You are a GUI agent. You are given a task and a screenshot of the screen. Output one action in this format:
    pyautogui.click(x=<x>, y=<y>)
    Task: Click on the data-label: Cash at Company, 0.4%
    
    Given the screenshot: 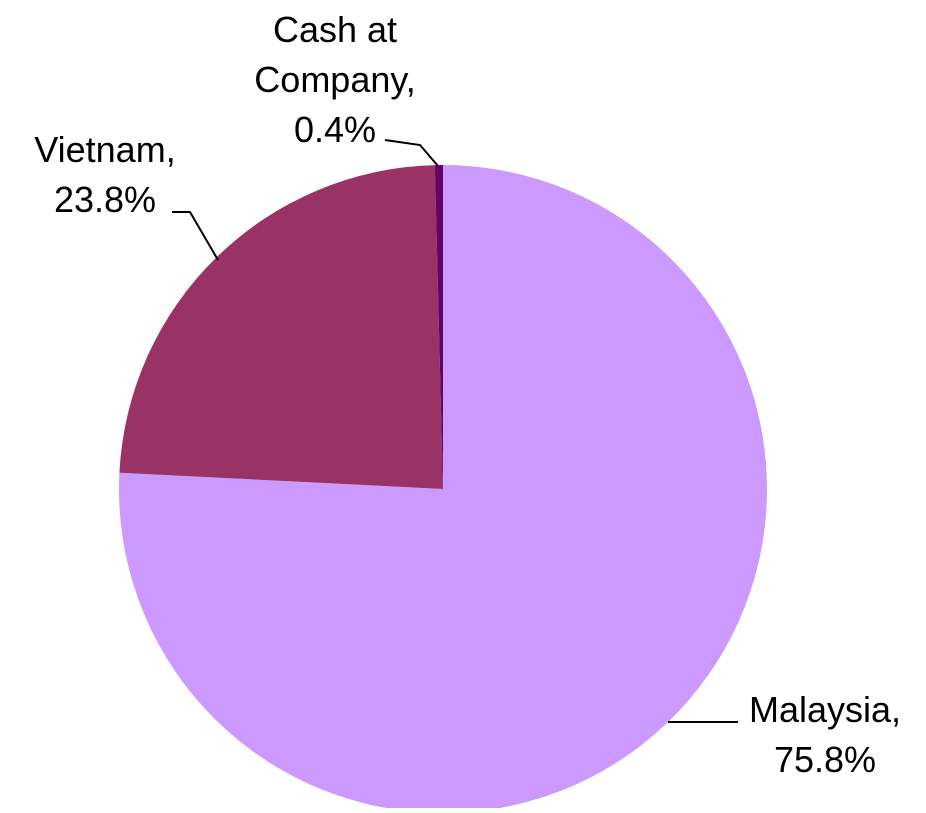 What is the action you would take?
    pyautogui.click(x=334, y=79)
    